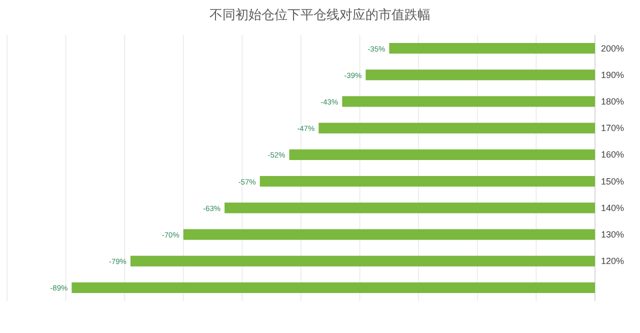  I want to click on y-tick-label: 130%, so click(612, 235).